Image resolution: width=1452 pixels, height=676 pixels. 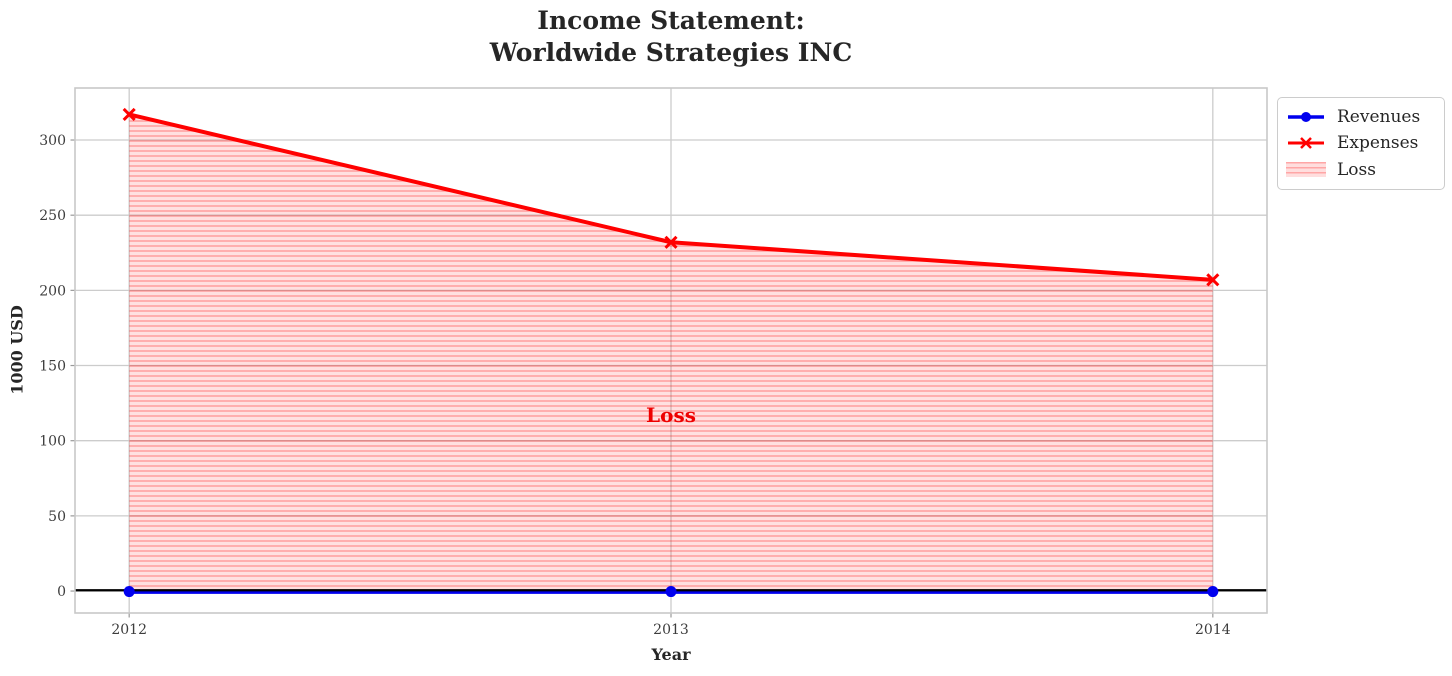 I want to click on y-tick-label: 100, so click(x=52, y=442).